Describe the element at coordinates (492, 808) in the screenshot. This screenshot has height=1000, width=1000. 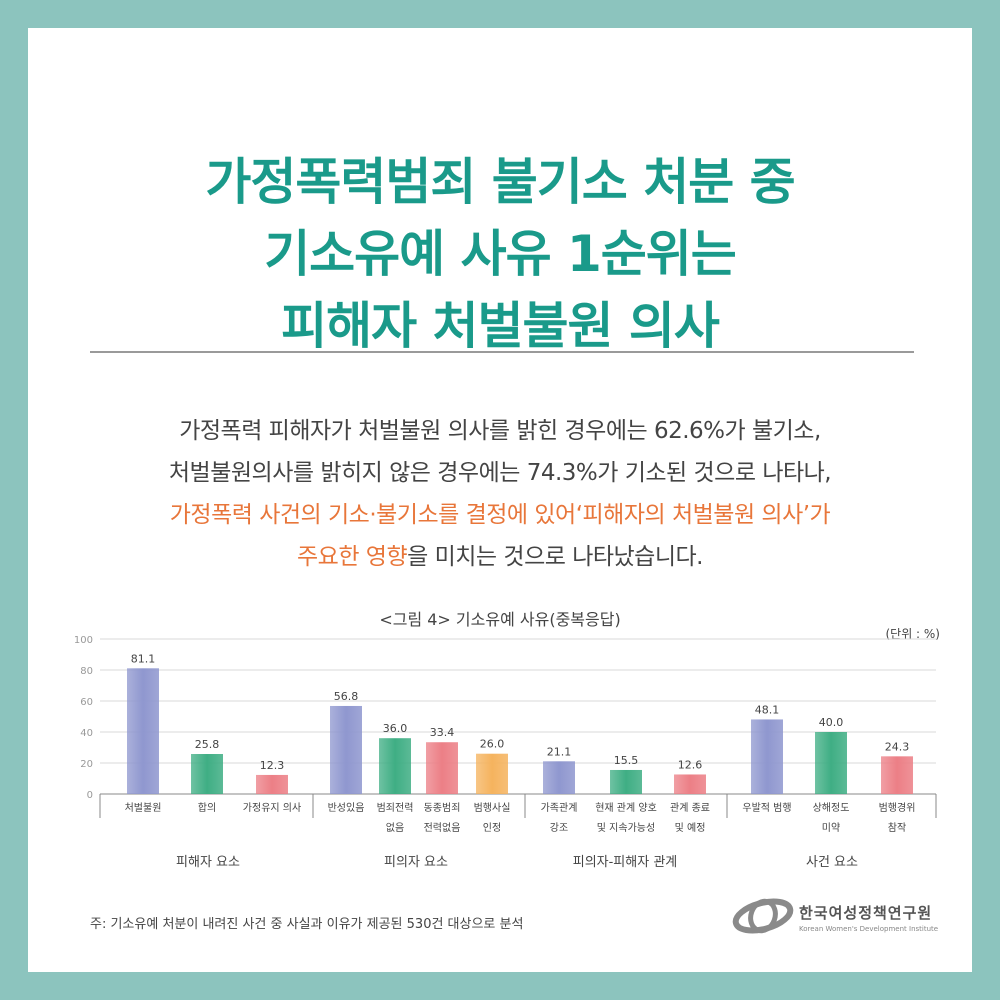
I see `category-label: 범행사실` at that location.